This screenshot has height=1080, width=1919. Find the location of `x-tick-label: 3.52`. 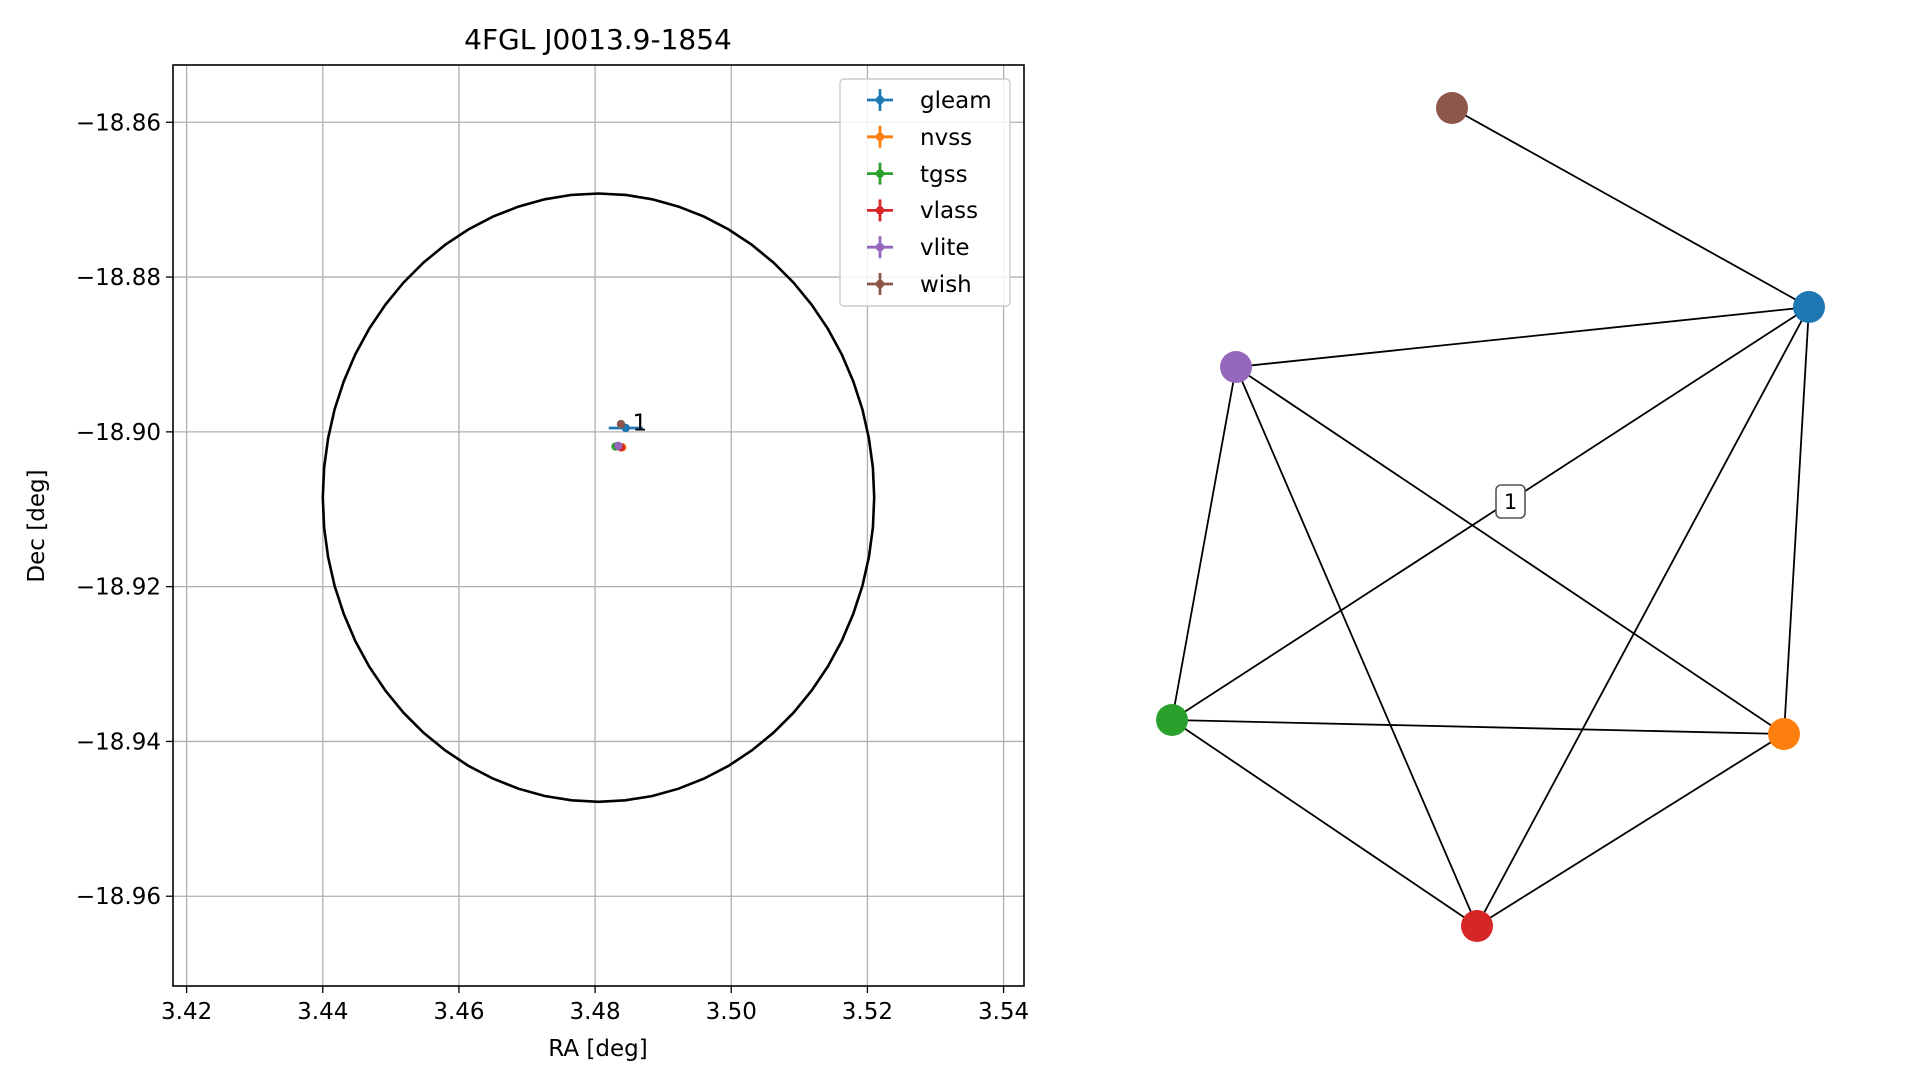

x-tick-label: 3.52 is located at coordinates (867, 1012).